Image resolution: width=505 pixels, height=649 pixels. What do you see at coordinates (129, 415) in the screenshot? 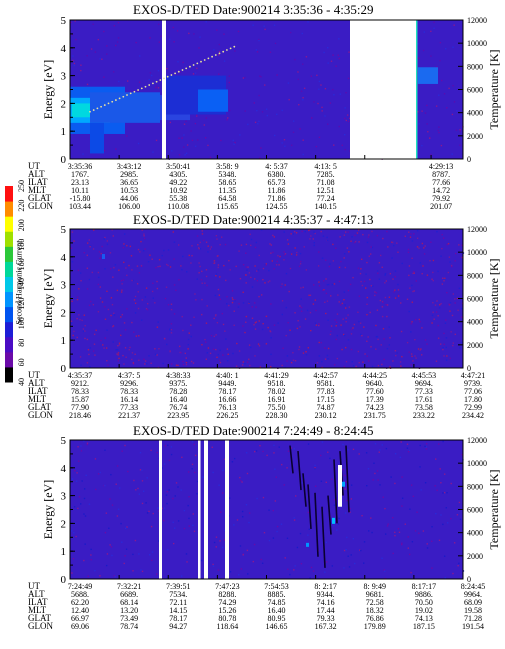
I see `row-value-glon: 221.37` at bounding box center [129, 415].